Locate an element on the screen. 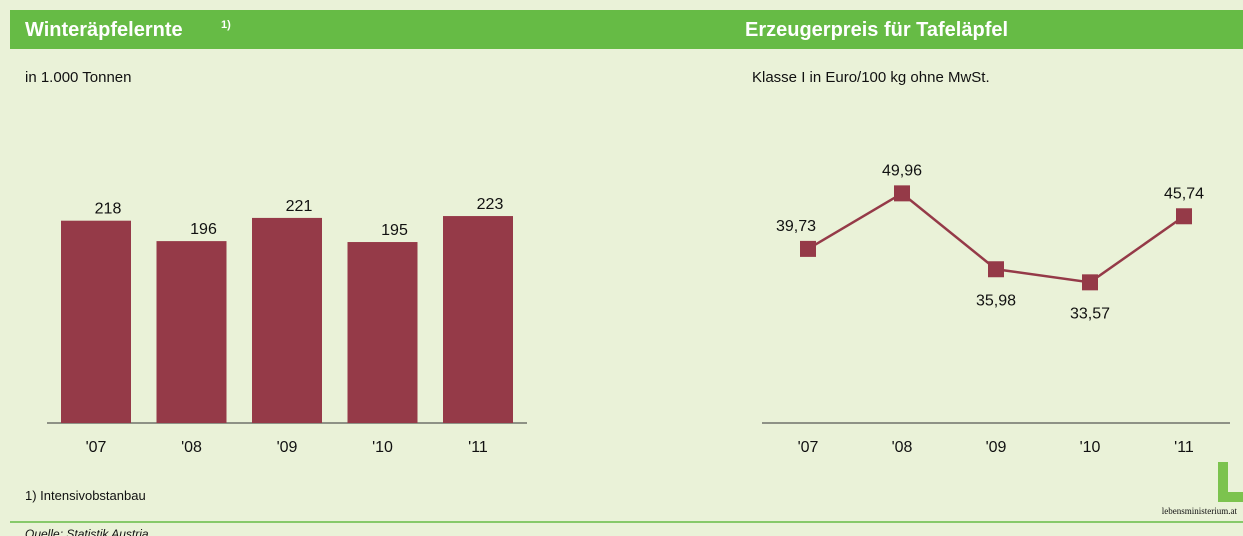 The image size is (1243, 536). chart-title: Erzeugerpreis für Tafeläpfel is located at coordinates (876, 30).